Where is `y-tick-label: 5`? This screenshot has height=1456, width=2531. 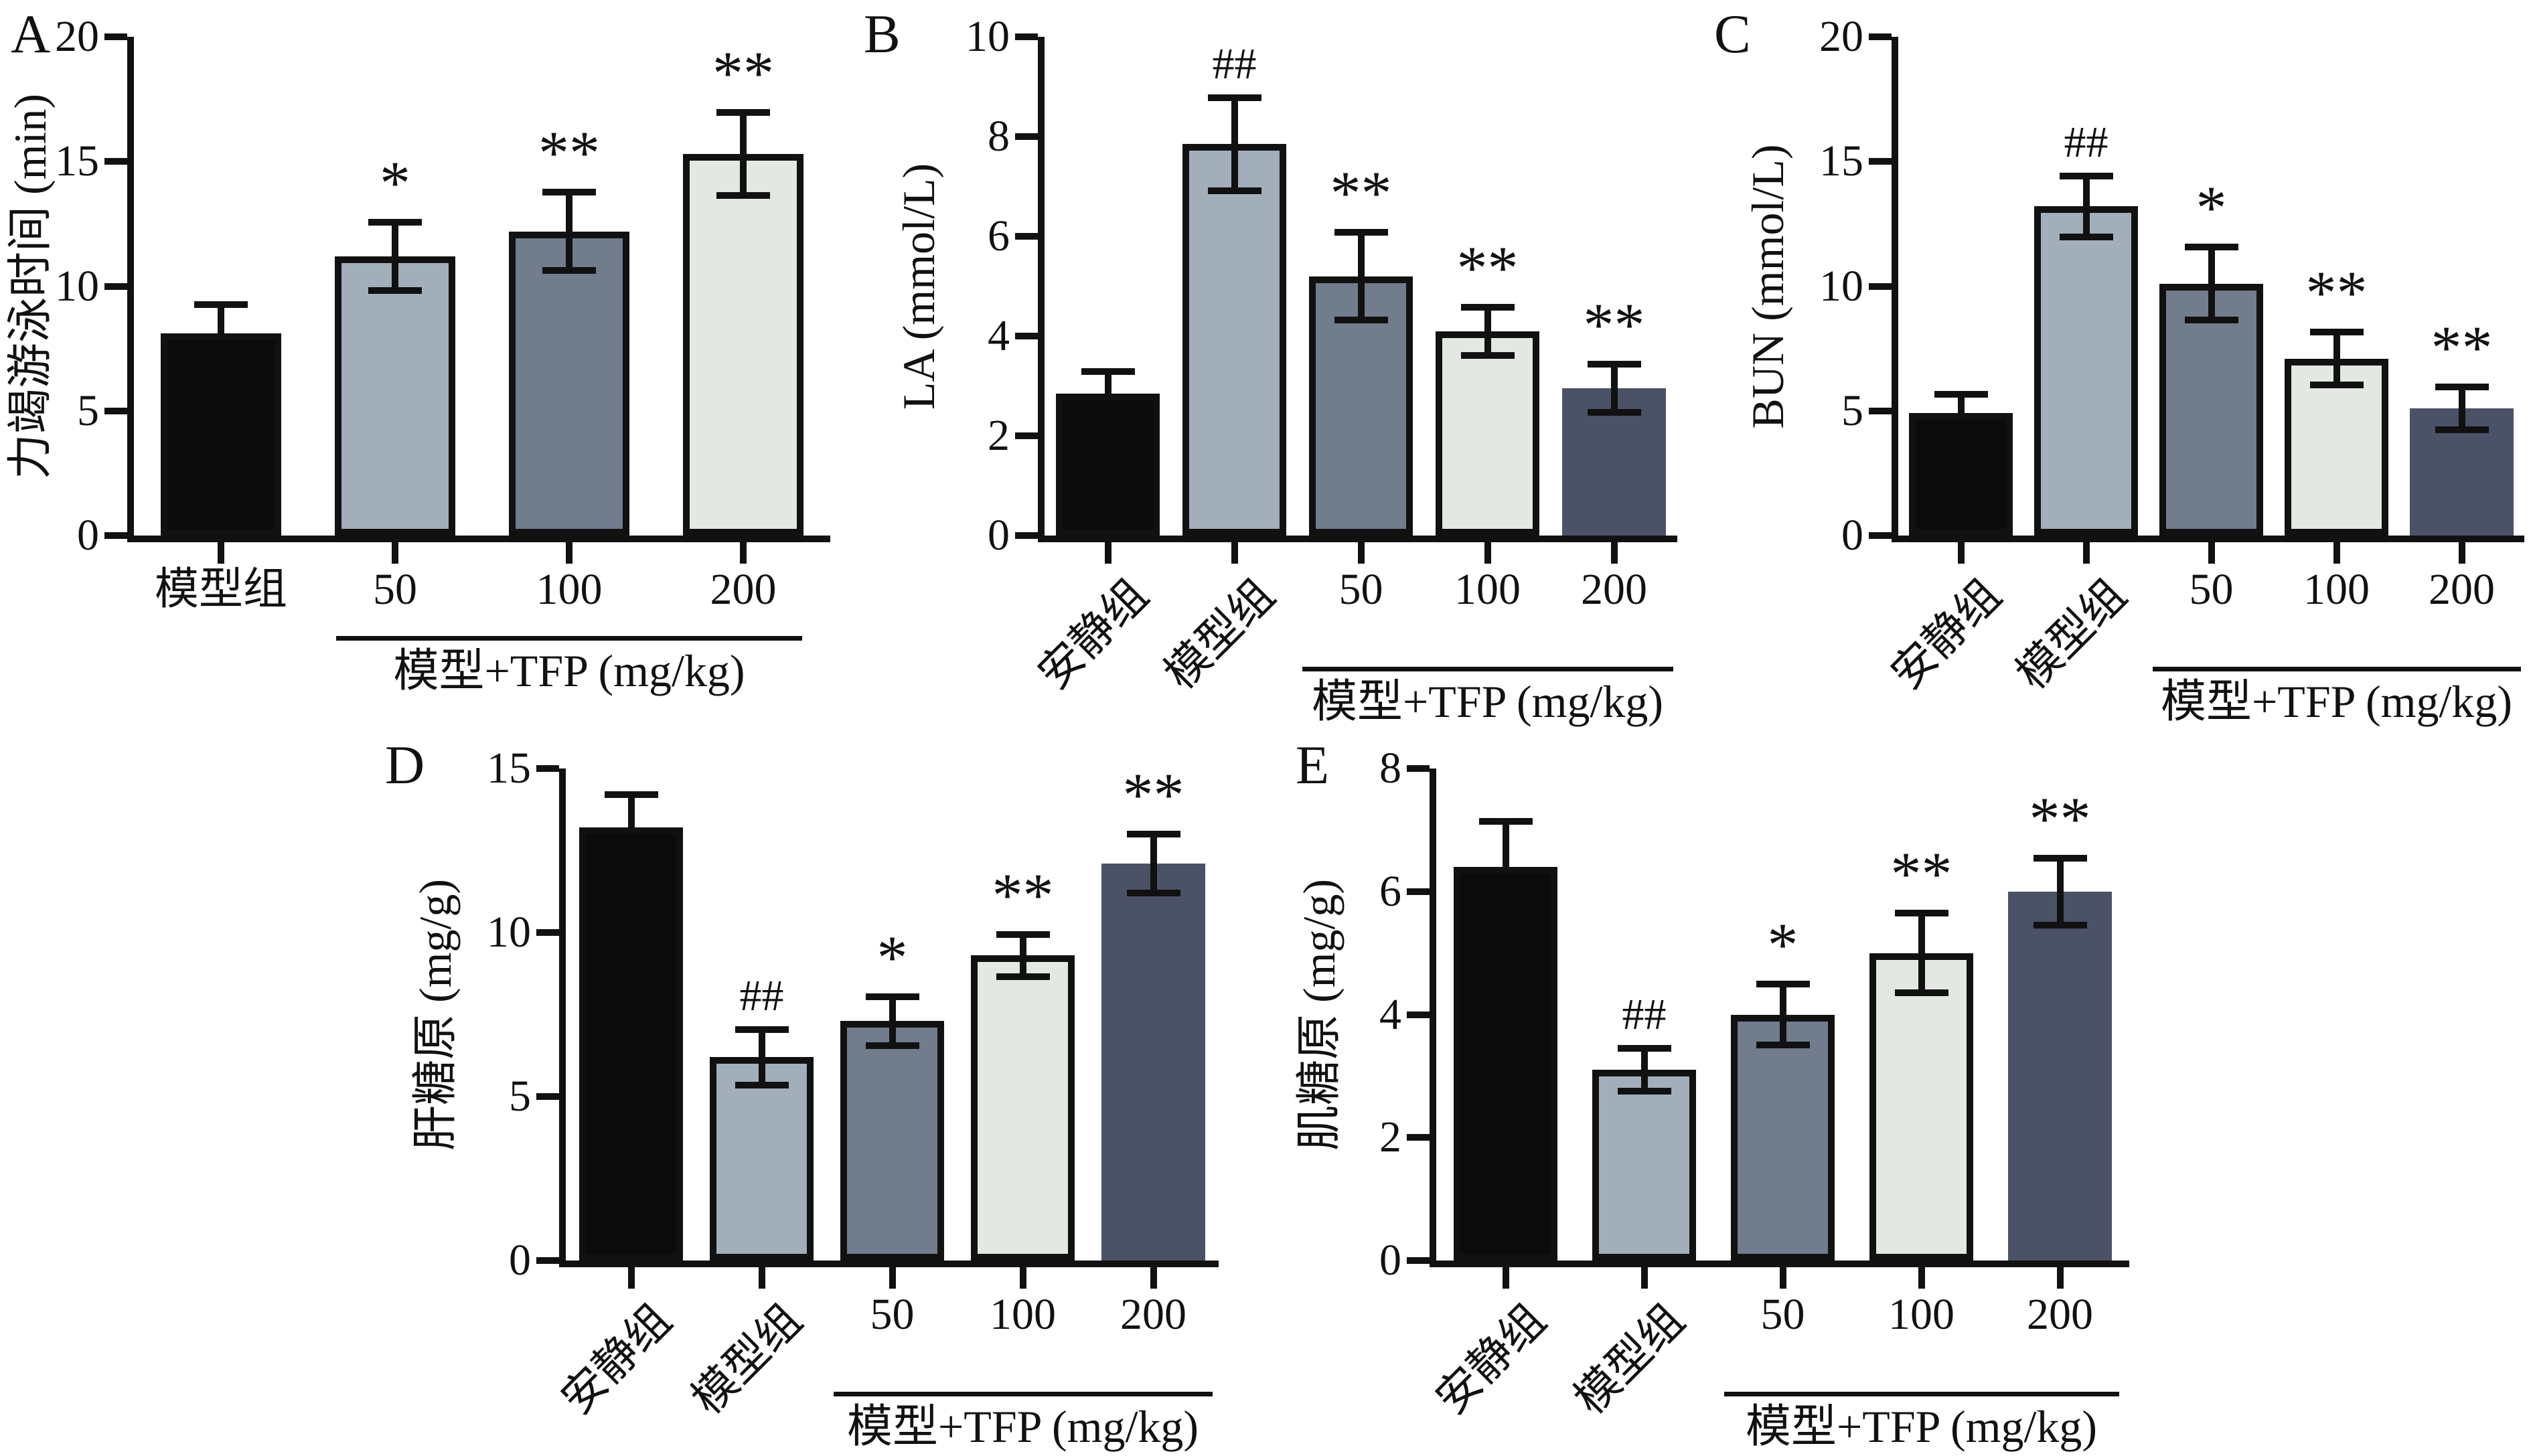 y-tick-label: 5 is located at coordinates (88, 410).